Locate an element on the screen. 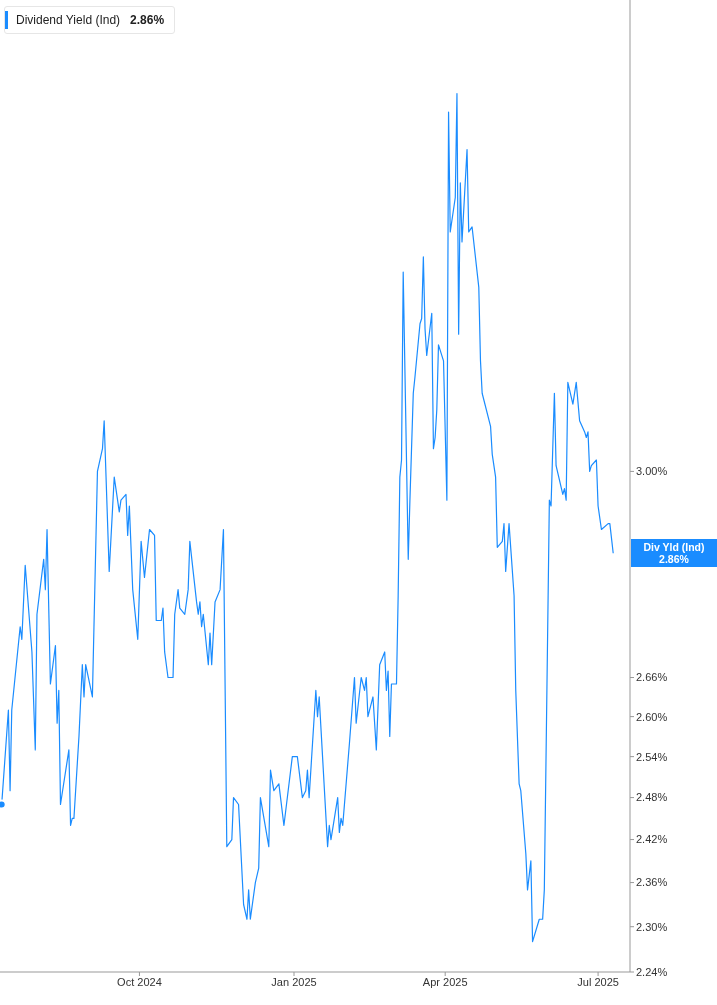  y-tick-label: 3.00% is located at coordinates (652, 471).